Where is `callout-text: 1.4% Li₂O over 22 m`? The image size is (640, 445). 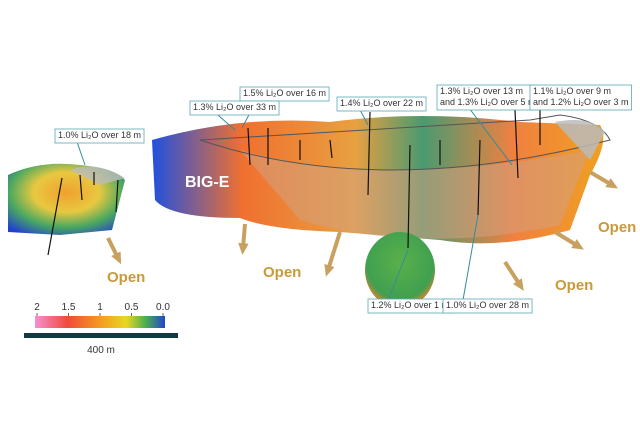 callout-text: 1.4% Li₂O over 22 m is located at coordinates (381, 103).